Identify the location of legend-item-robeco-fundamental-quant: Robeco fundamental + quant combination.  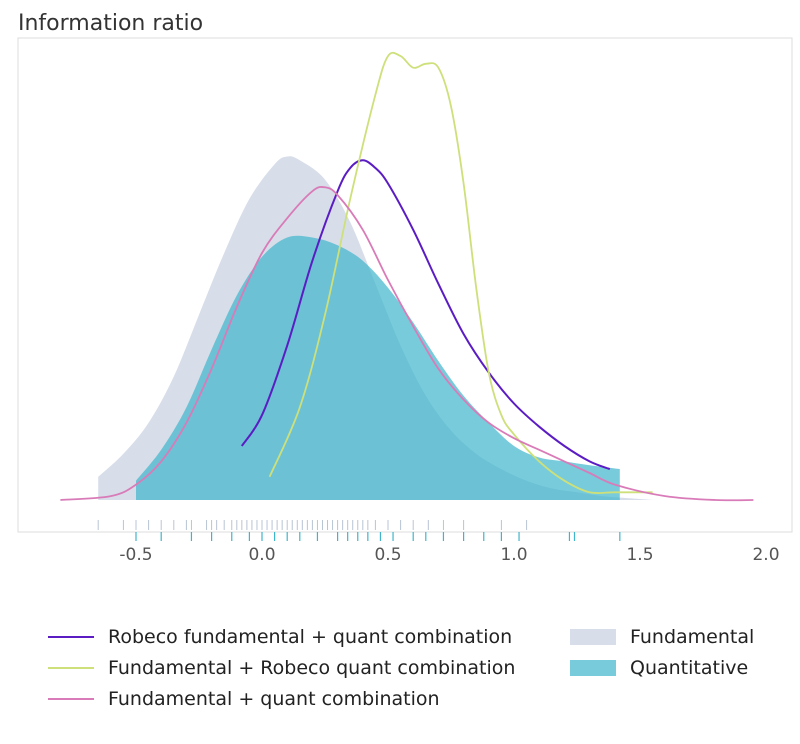
(280, 637).